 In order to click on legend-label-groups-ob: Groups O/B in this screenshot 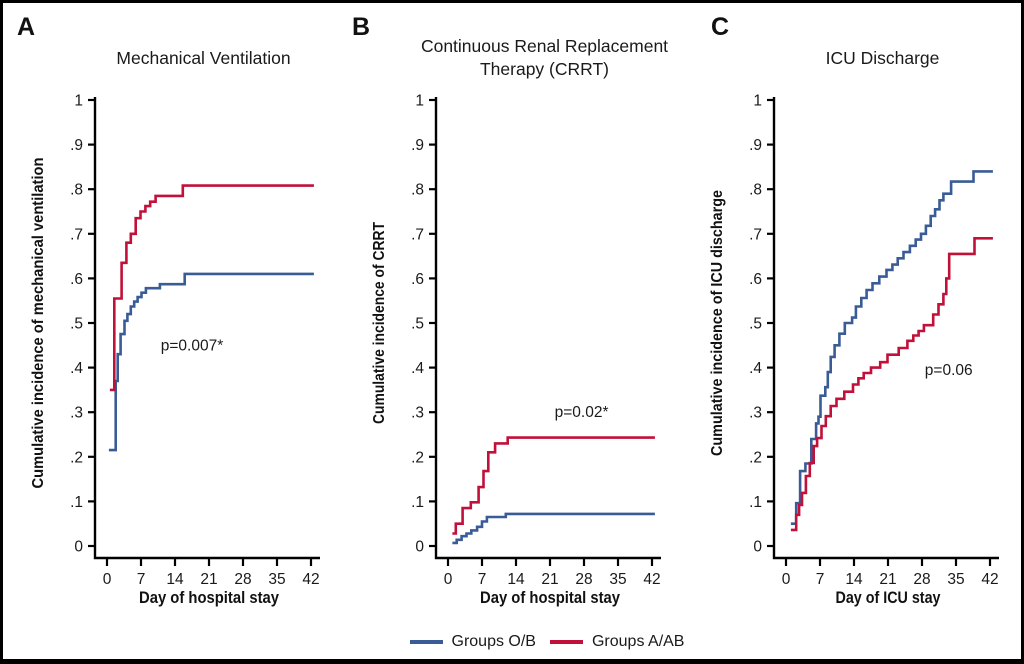, I will do `click(493, 641)`.